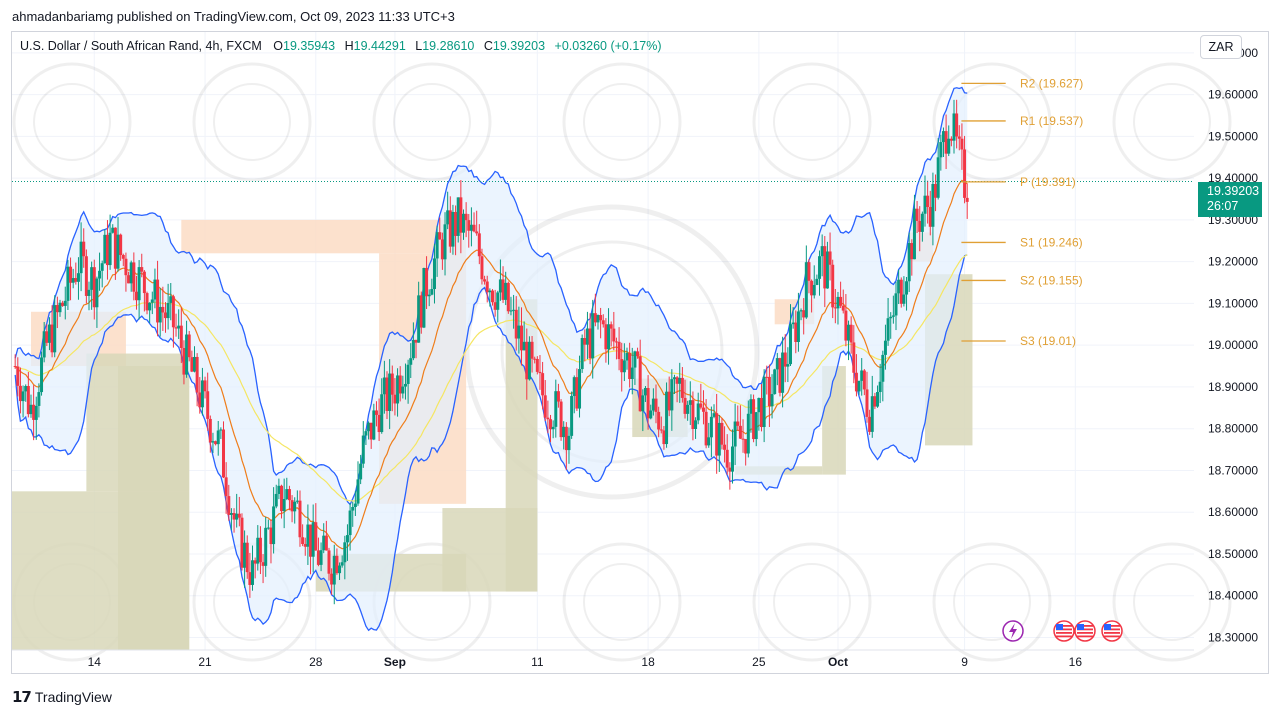 This screenshot has width=1280, height=716. Describe the element at coordinates (432, 122) in the screenshot. I see `watermark-ring` at that location.